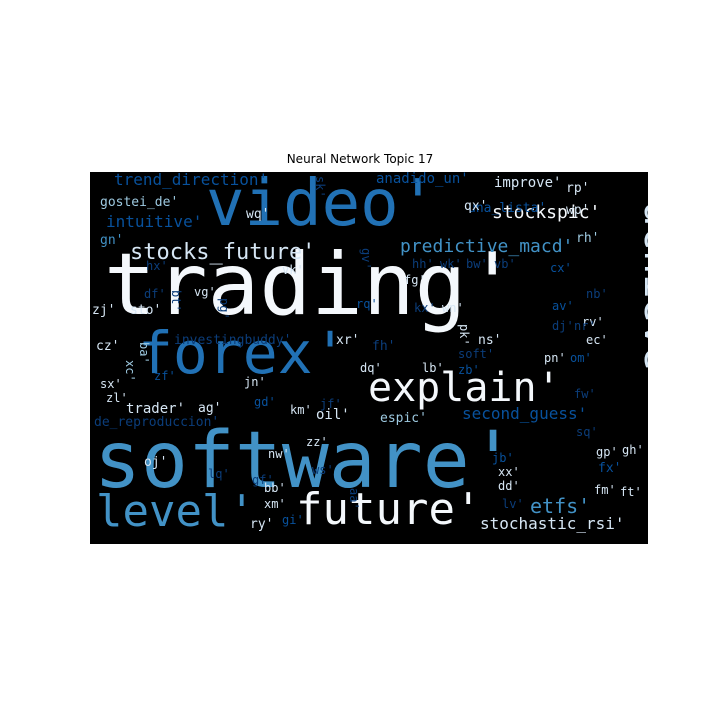  Describe the element at coordinates (205, 292) in the screenshot. I see `word-41: vg'` at that location.